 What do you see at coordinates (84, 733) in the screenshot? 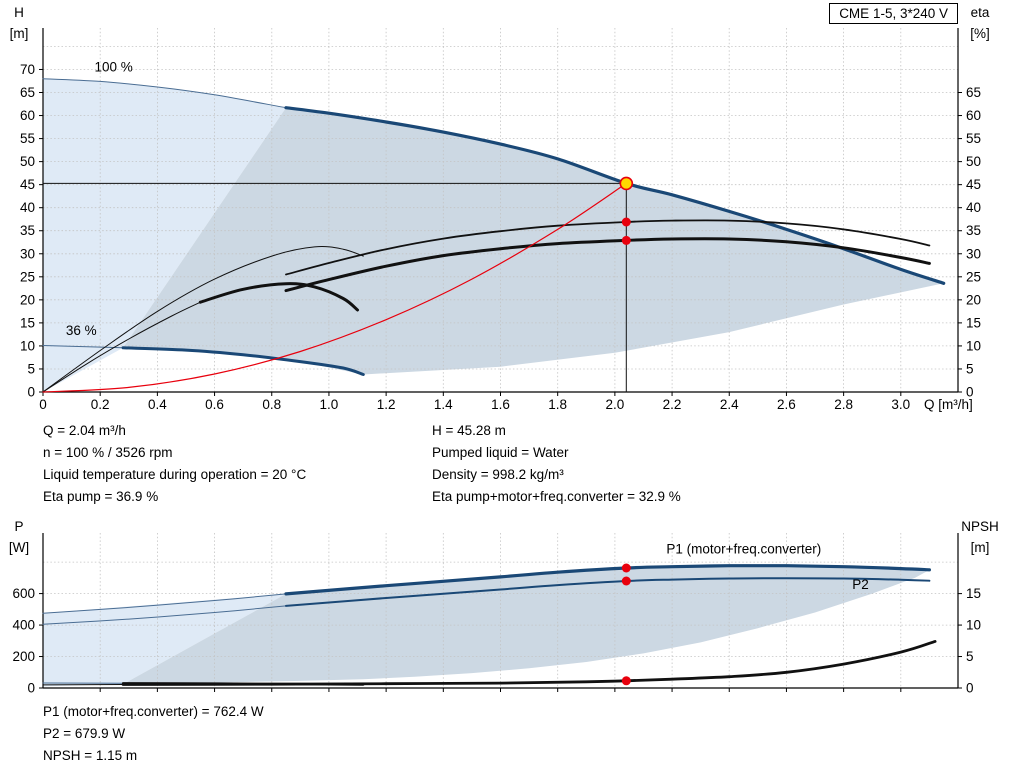
I see `info-p2: P2 = 679.9 W` at bounding box center [84, 733].